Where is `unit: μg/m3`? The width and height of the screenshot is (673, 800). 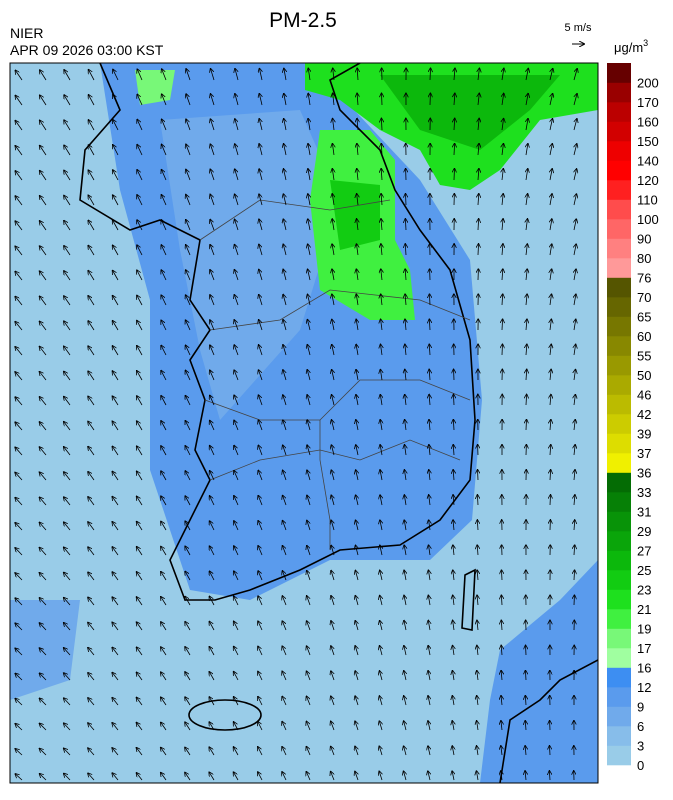
unit: μg/m3 is located at coordinates (631, 46).